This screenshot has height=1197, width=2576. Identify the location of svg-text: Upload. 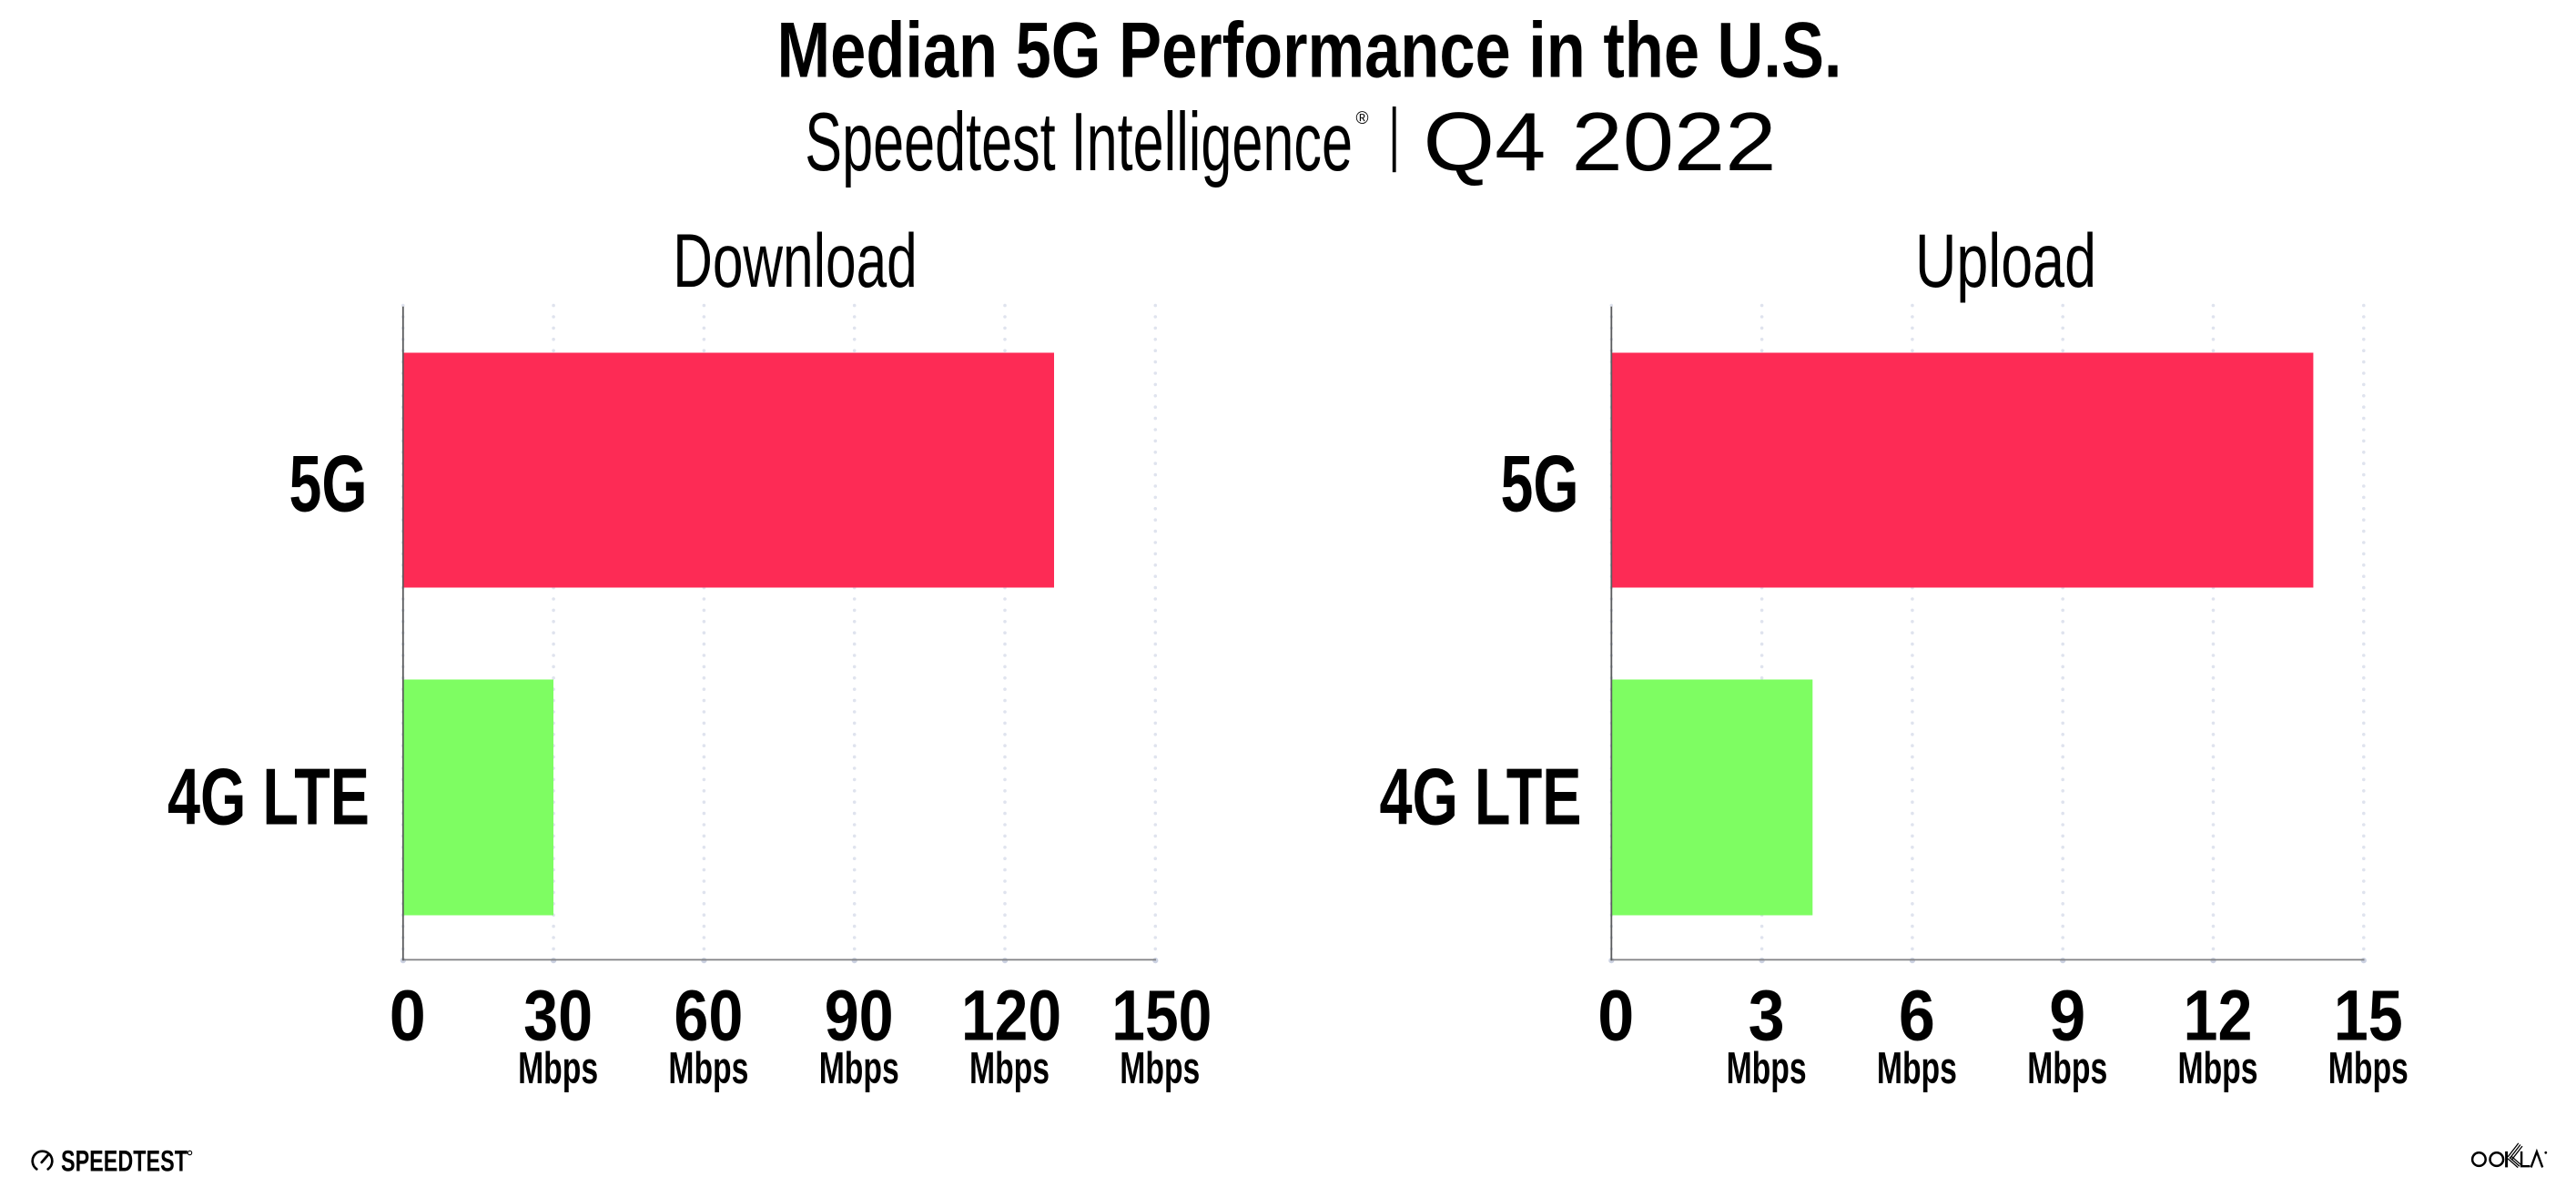
(2005, 261).